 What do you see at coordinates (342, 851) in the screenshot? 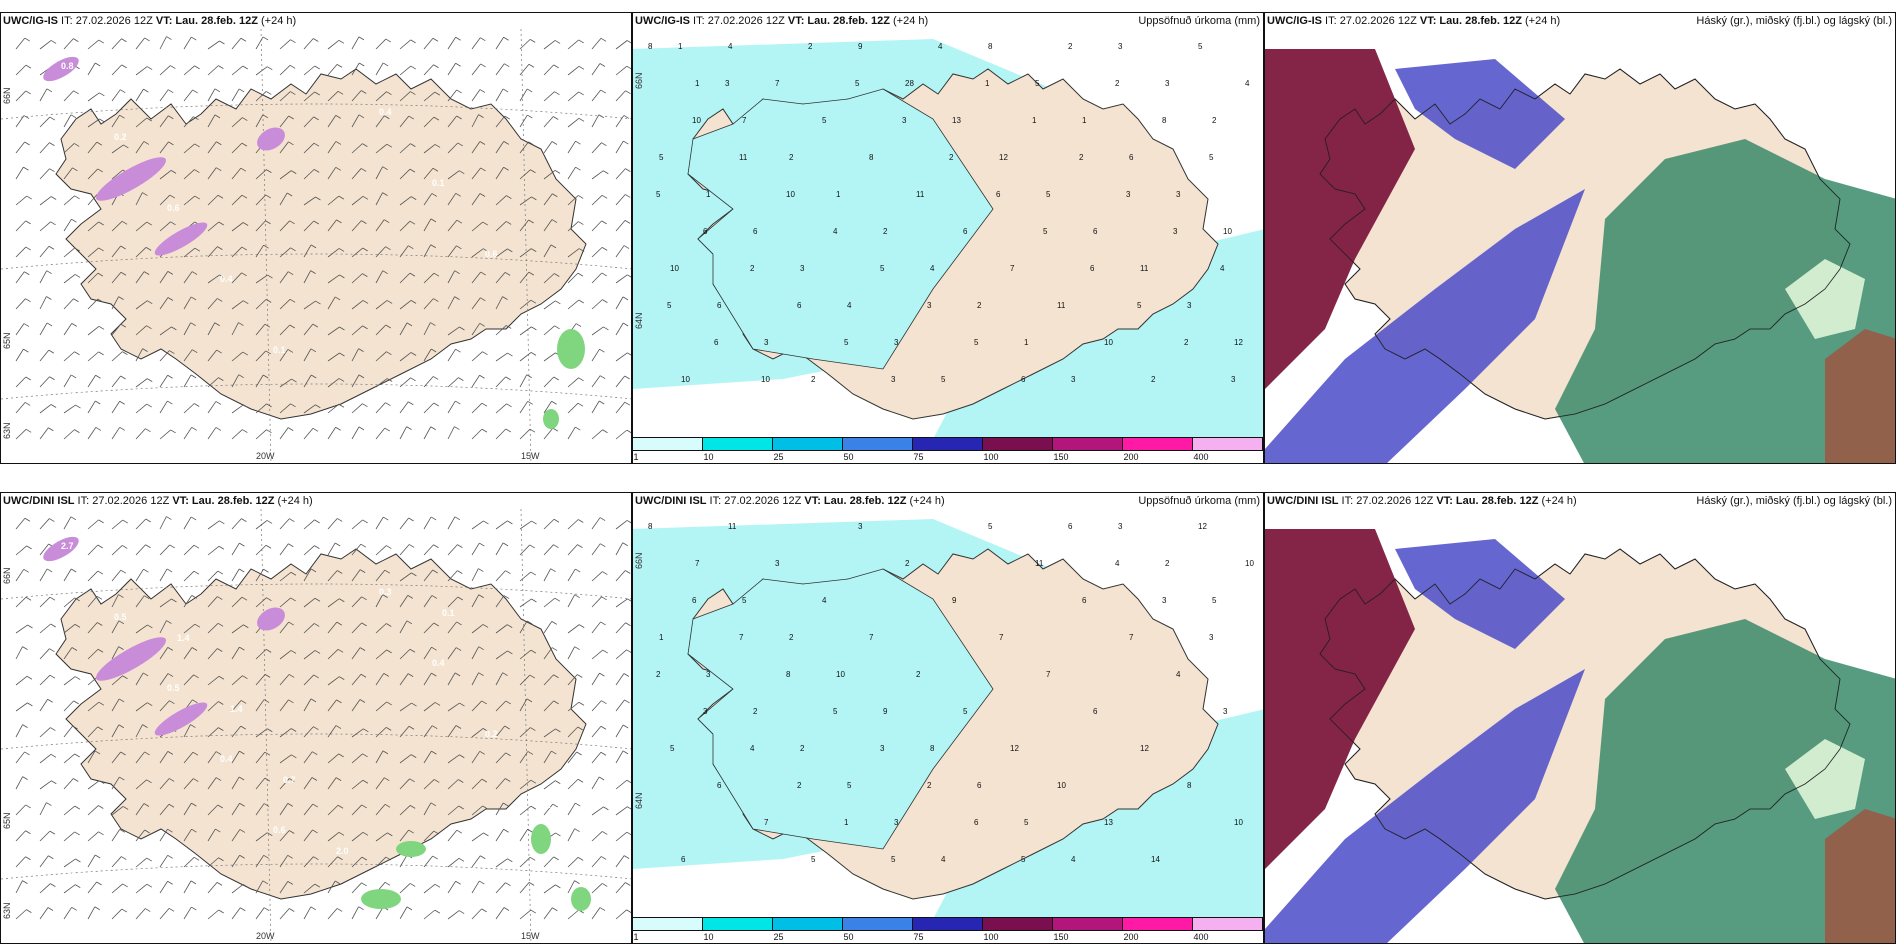
I see `snow-value-label: 2.0` at bounding box center [342, 851].